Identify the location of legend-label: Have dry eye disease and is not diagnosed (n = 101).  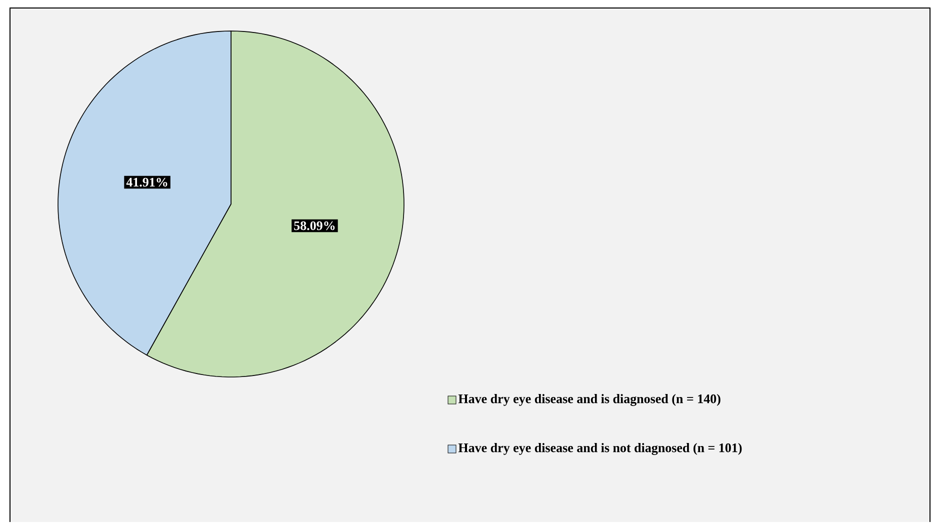
(600, 449).